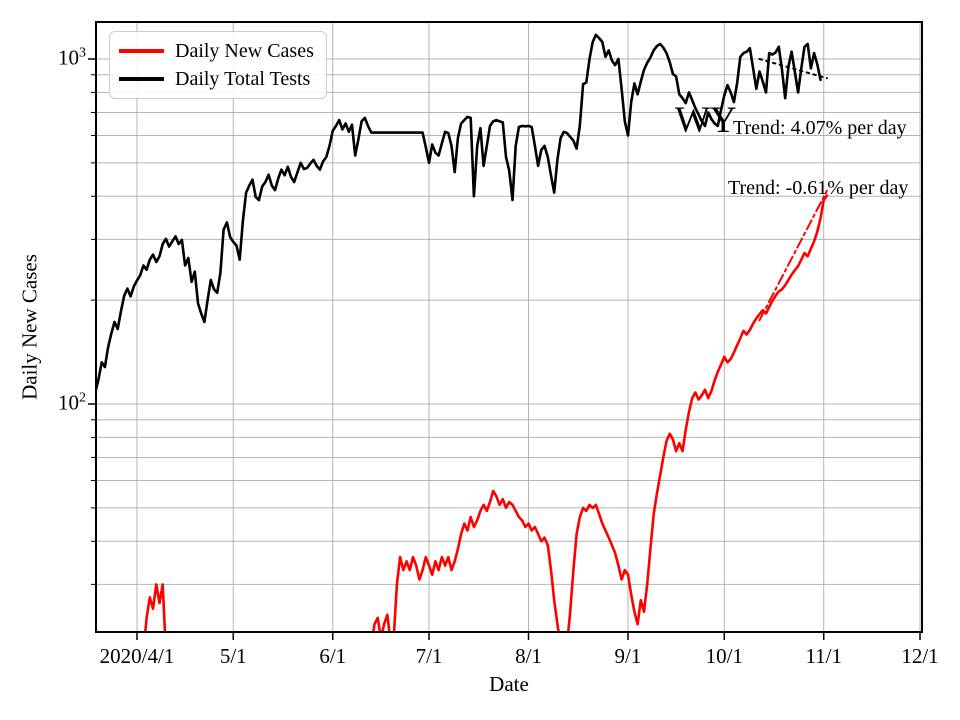  I want to click on legend-line-red-icon, so click(141, 51).